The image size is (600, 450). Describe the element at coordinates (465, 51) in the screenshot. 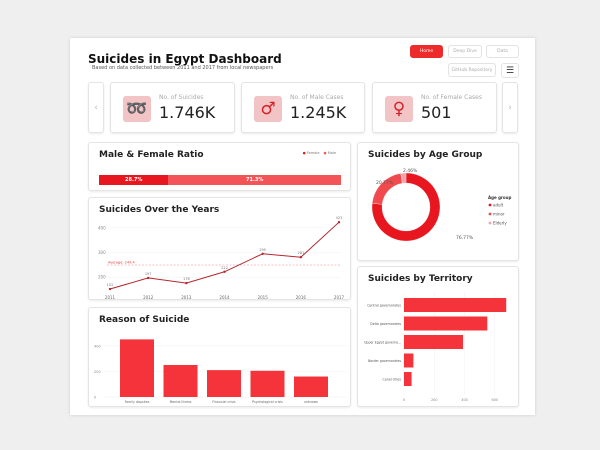

I see `deep-dive-button: Deep Dive` at that location.